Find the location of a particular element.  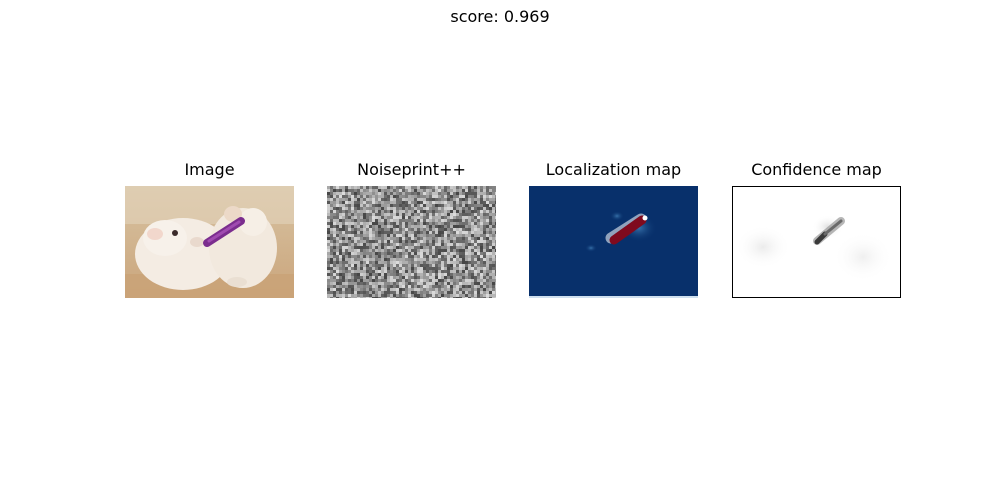

panel-title-localization: Localization map is located at coordinates (613, 169).